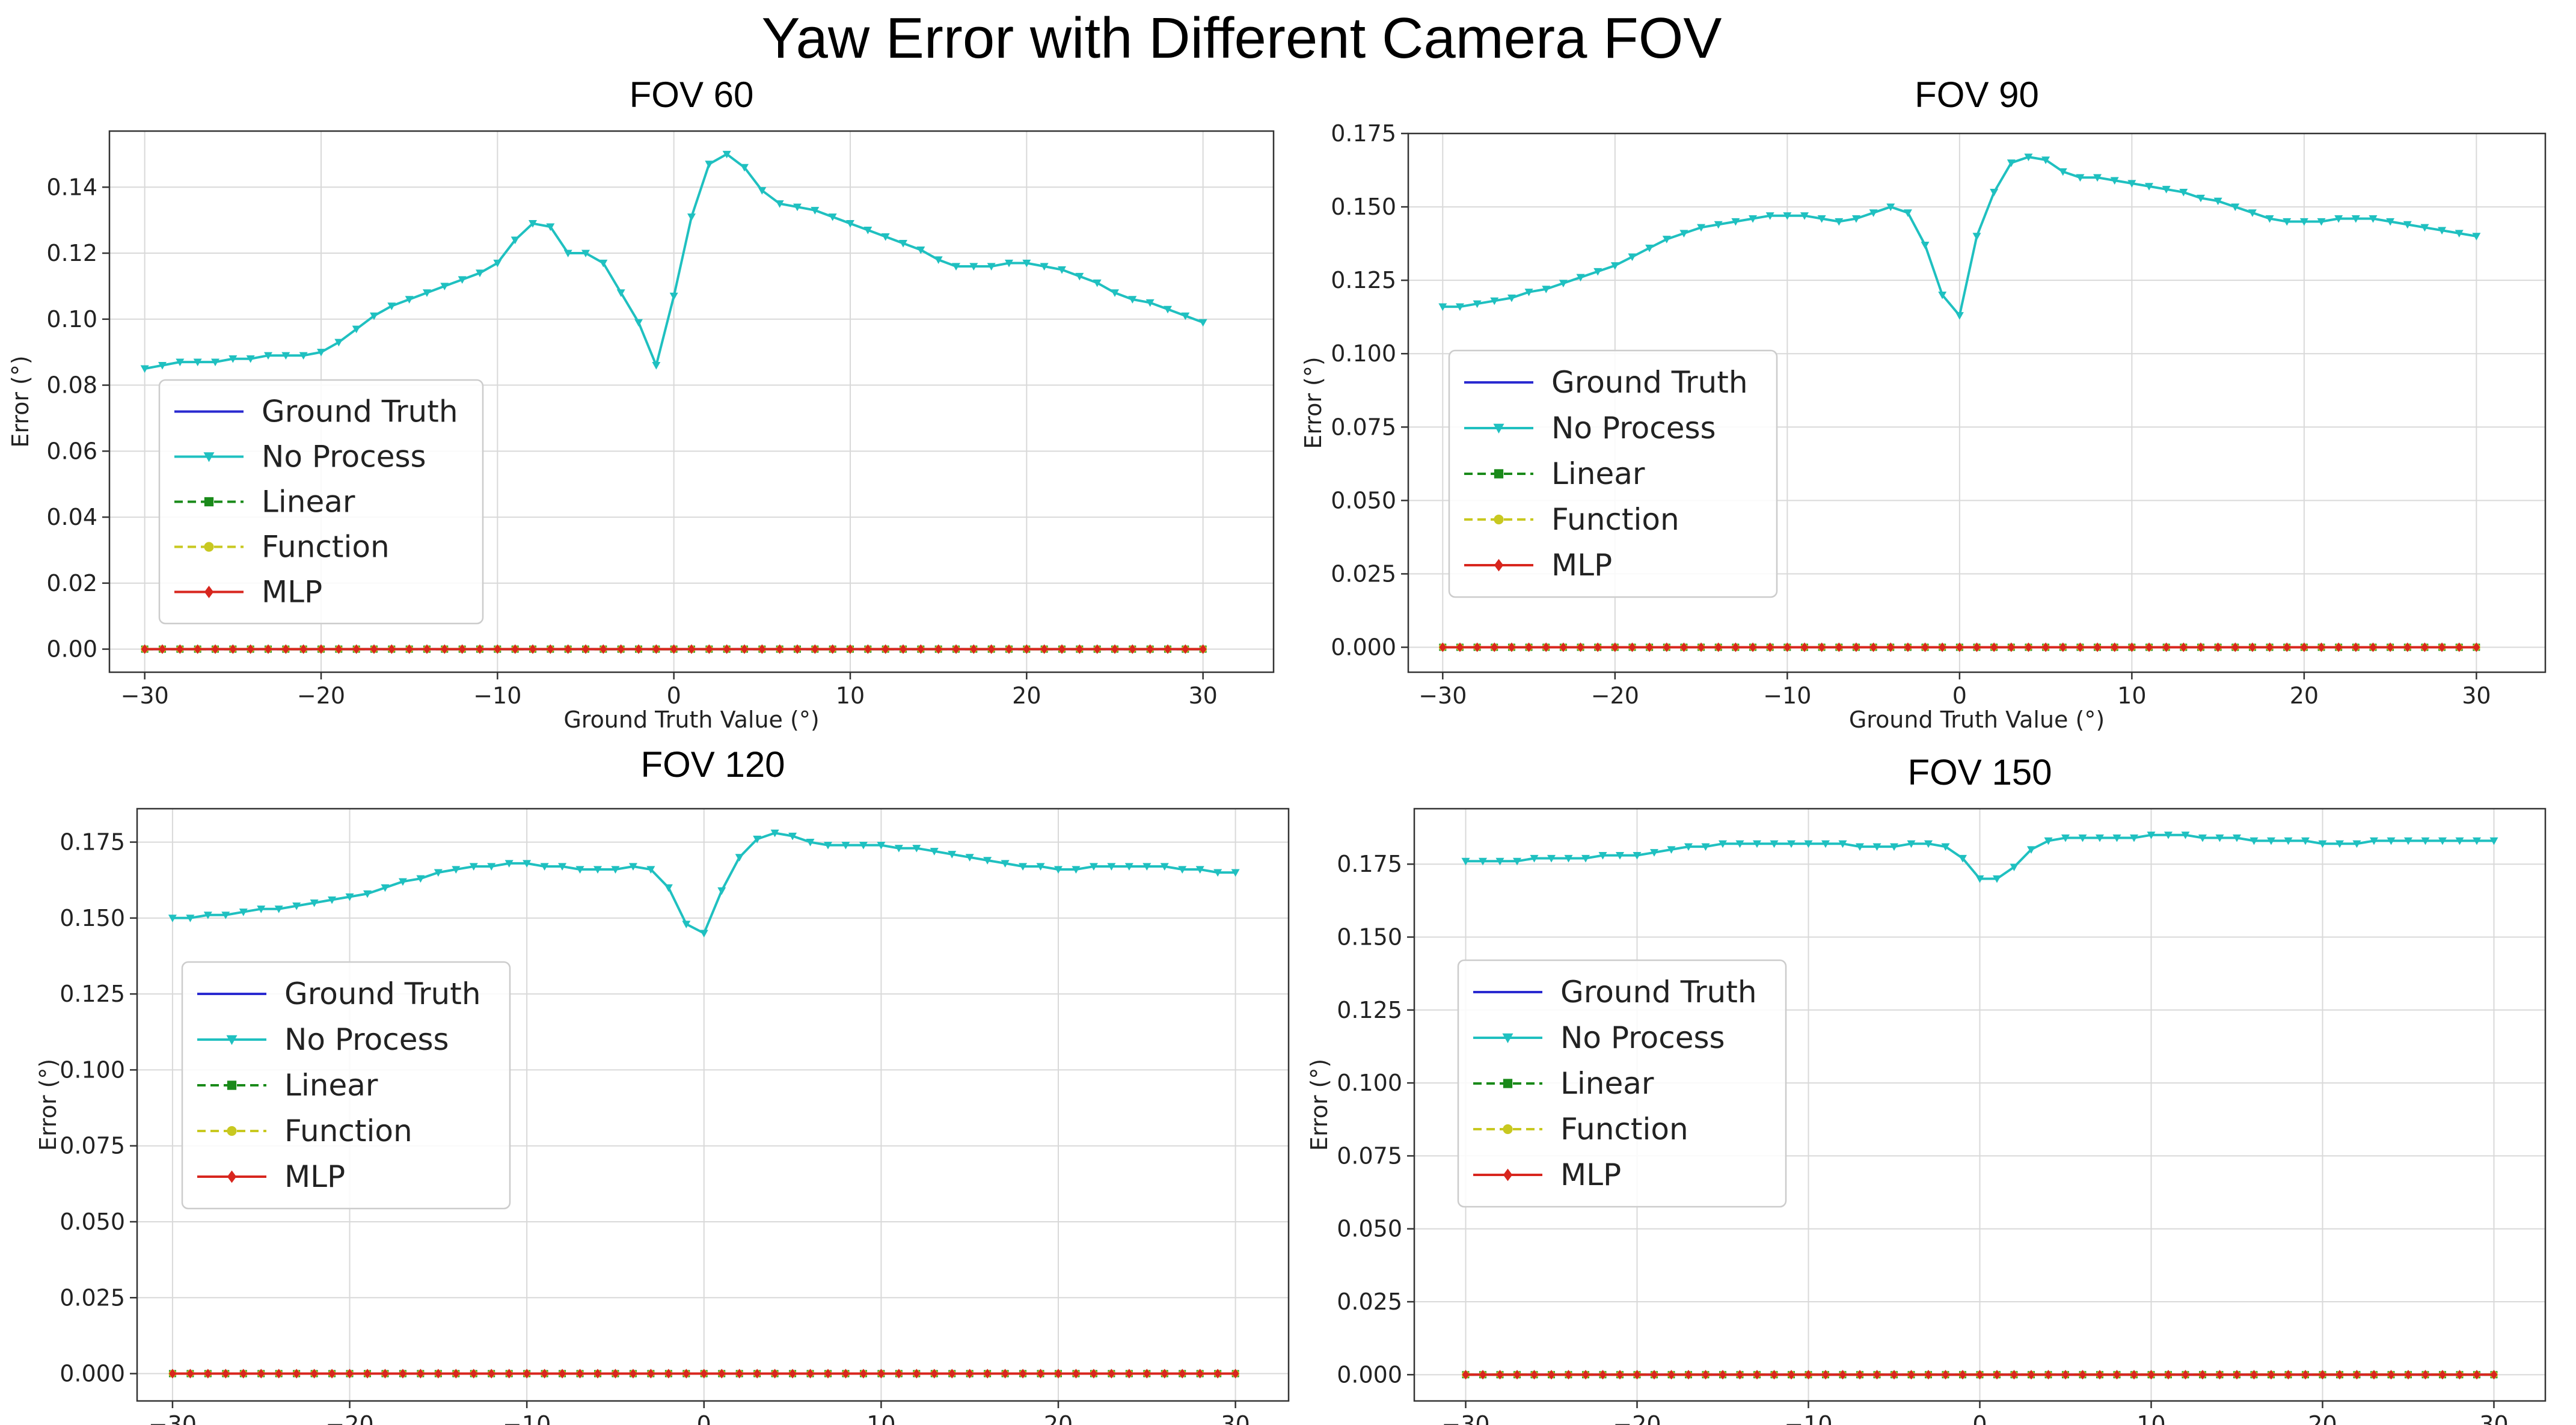  I want to click on x-tick-label: 0, so click(1959, 695).